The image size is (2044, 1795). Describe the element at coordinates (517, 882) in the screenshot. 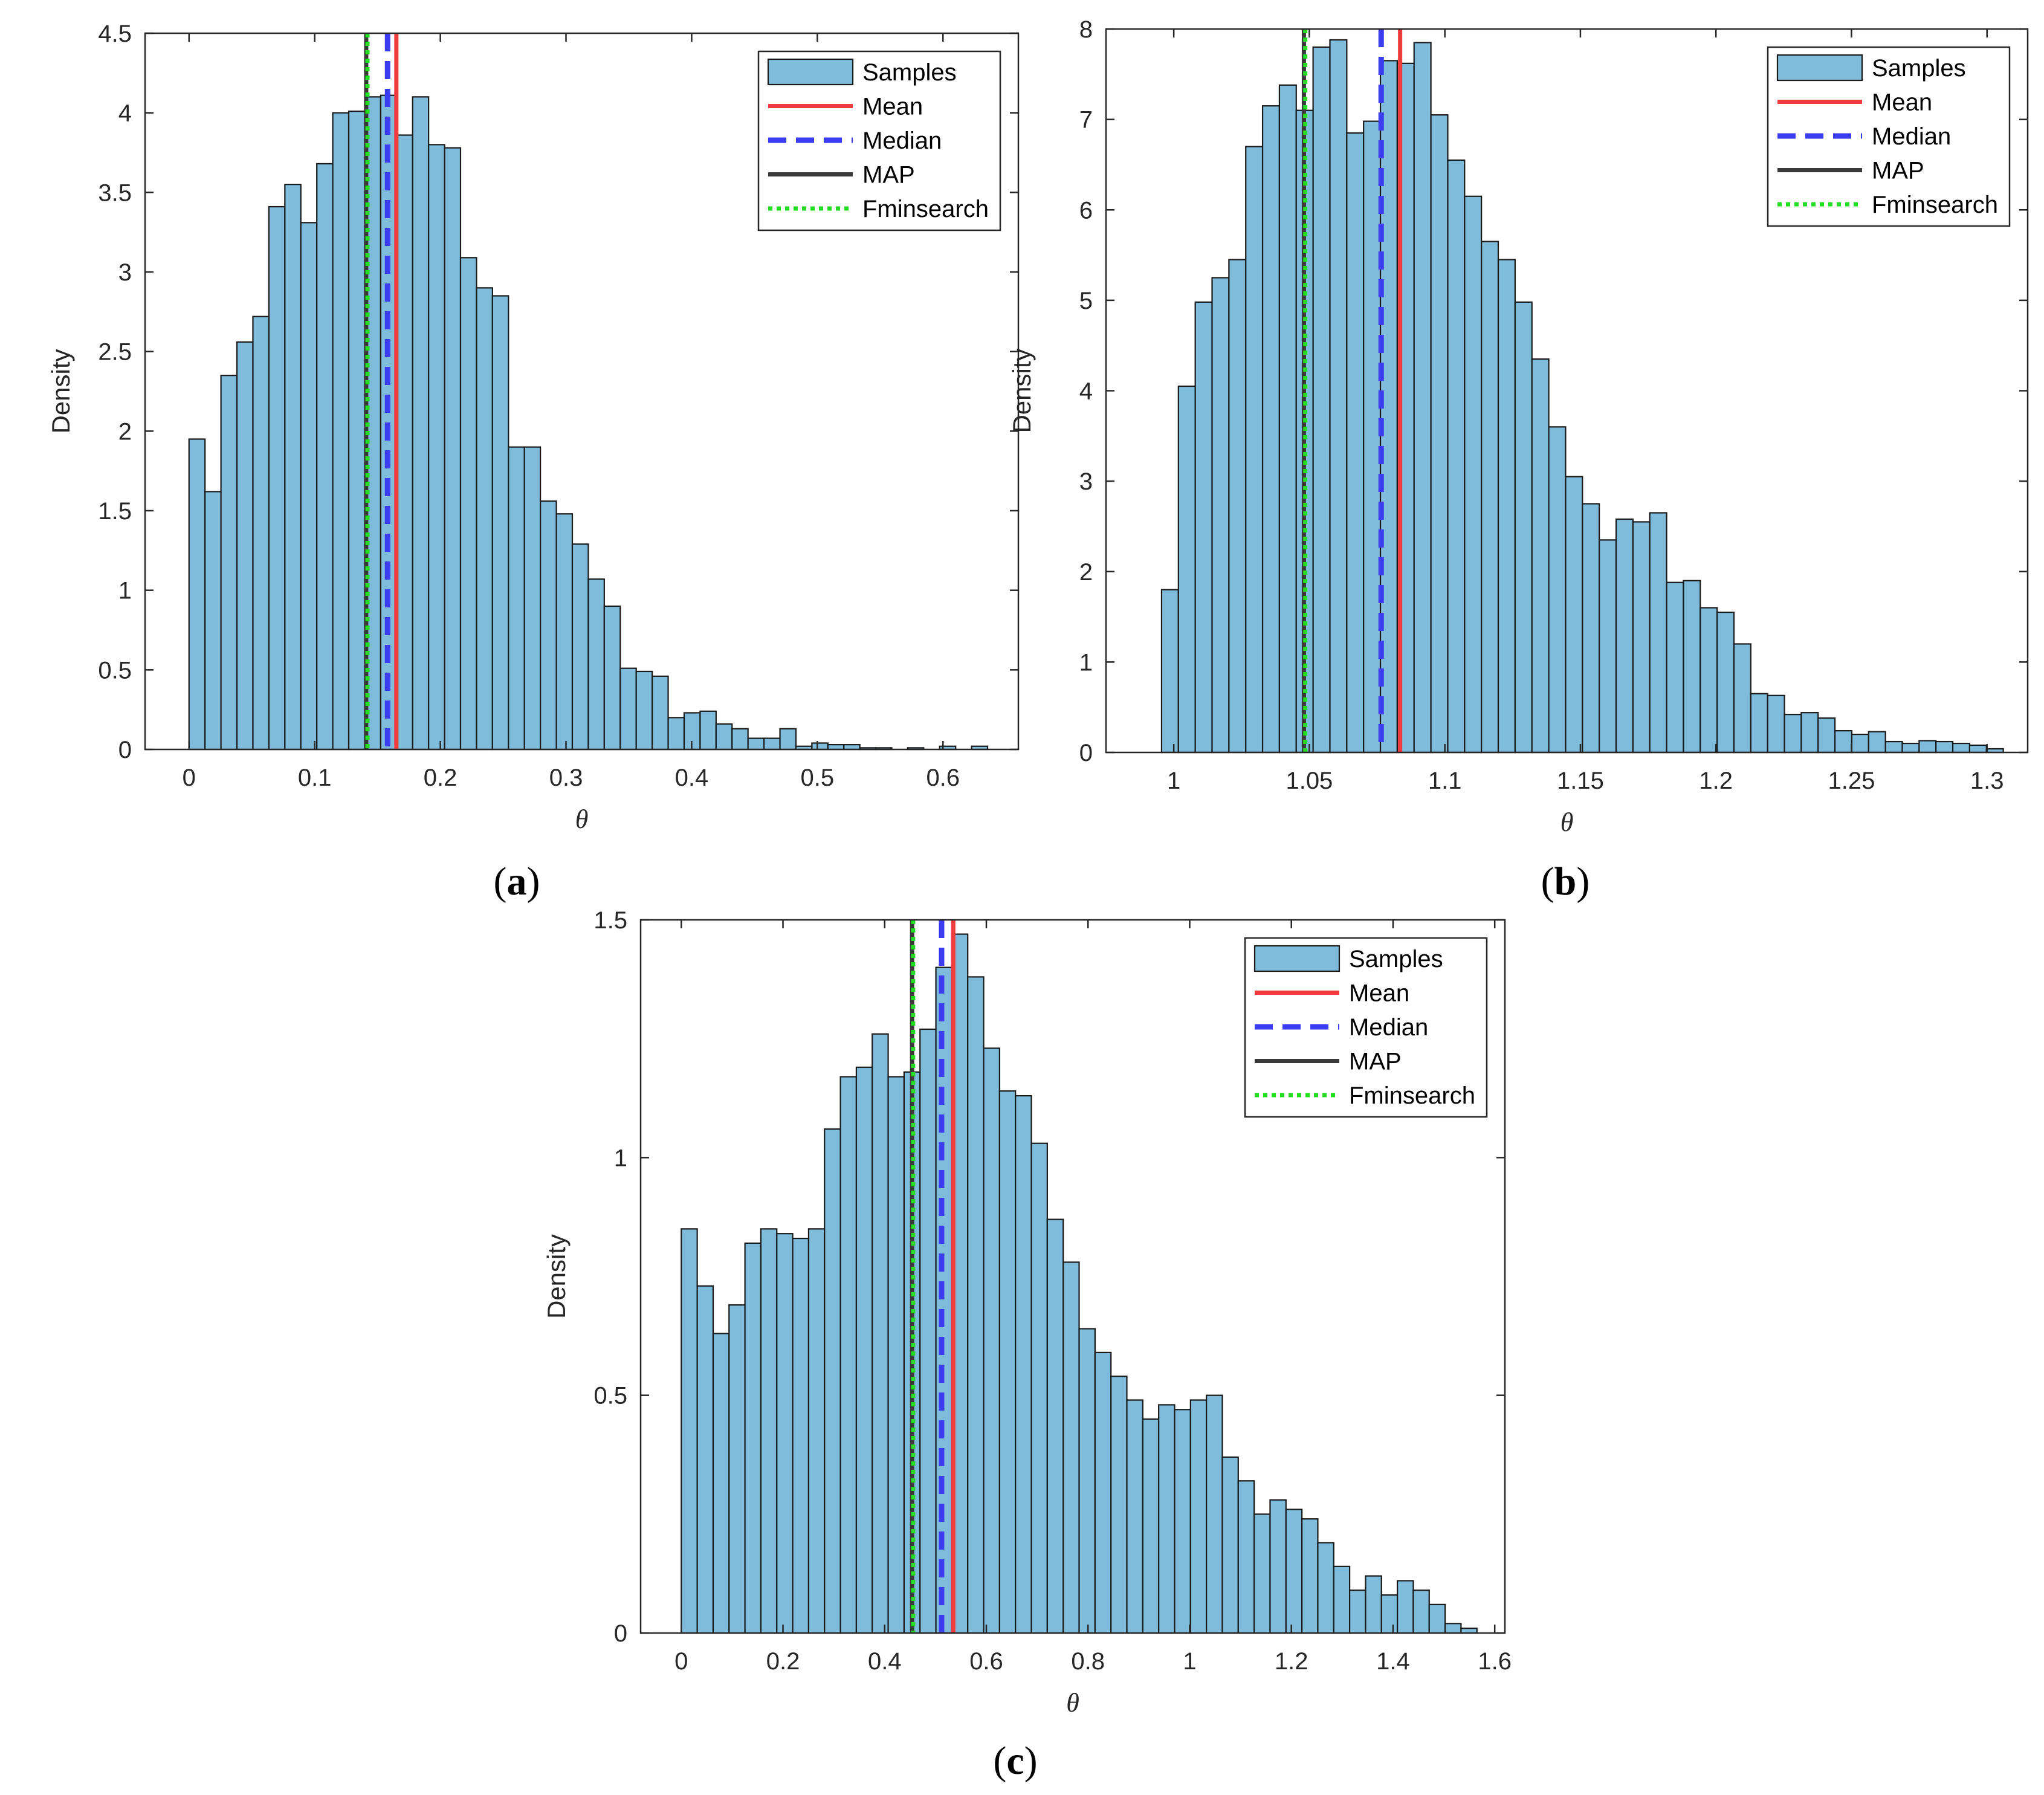

I see `panel-label: (a)` at that location.